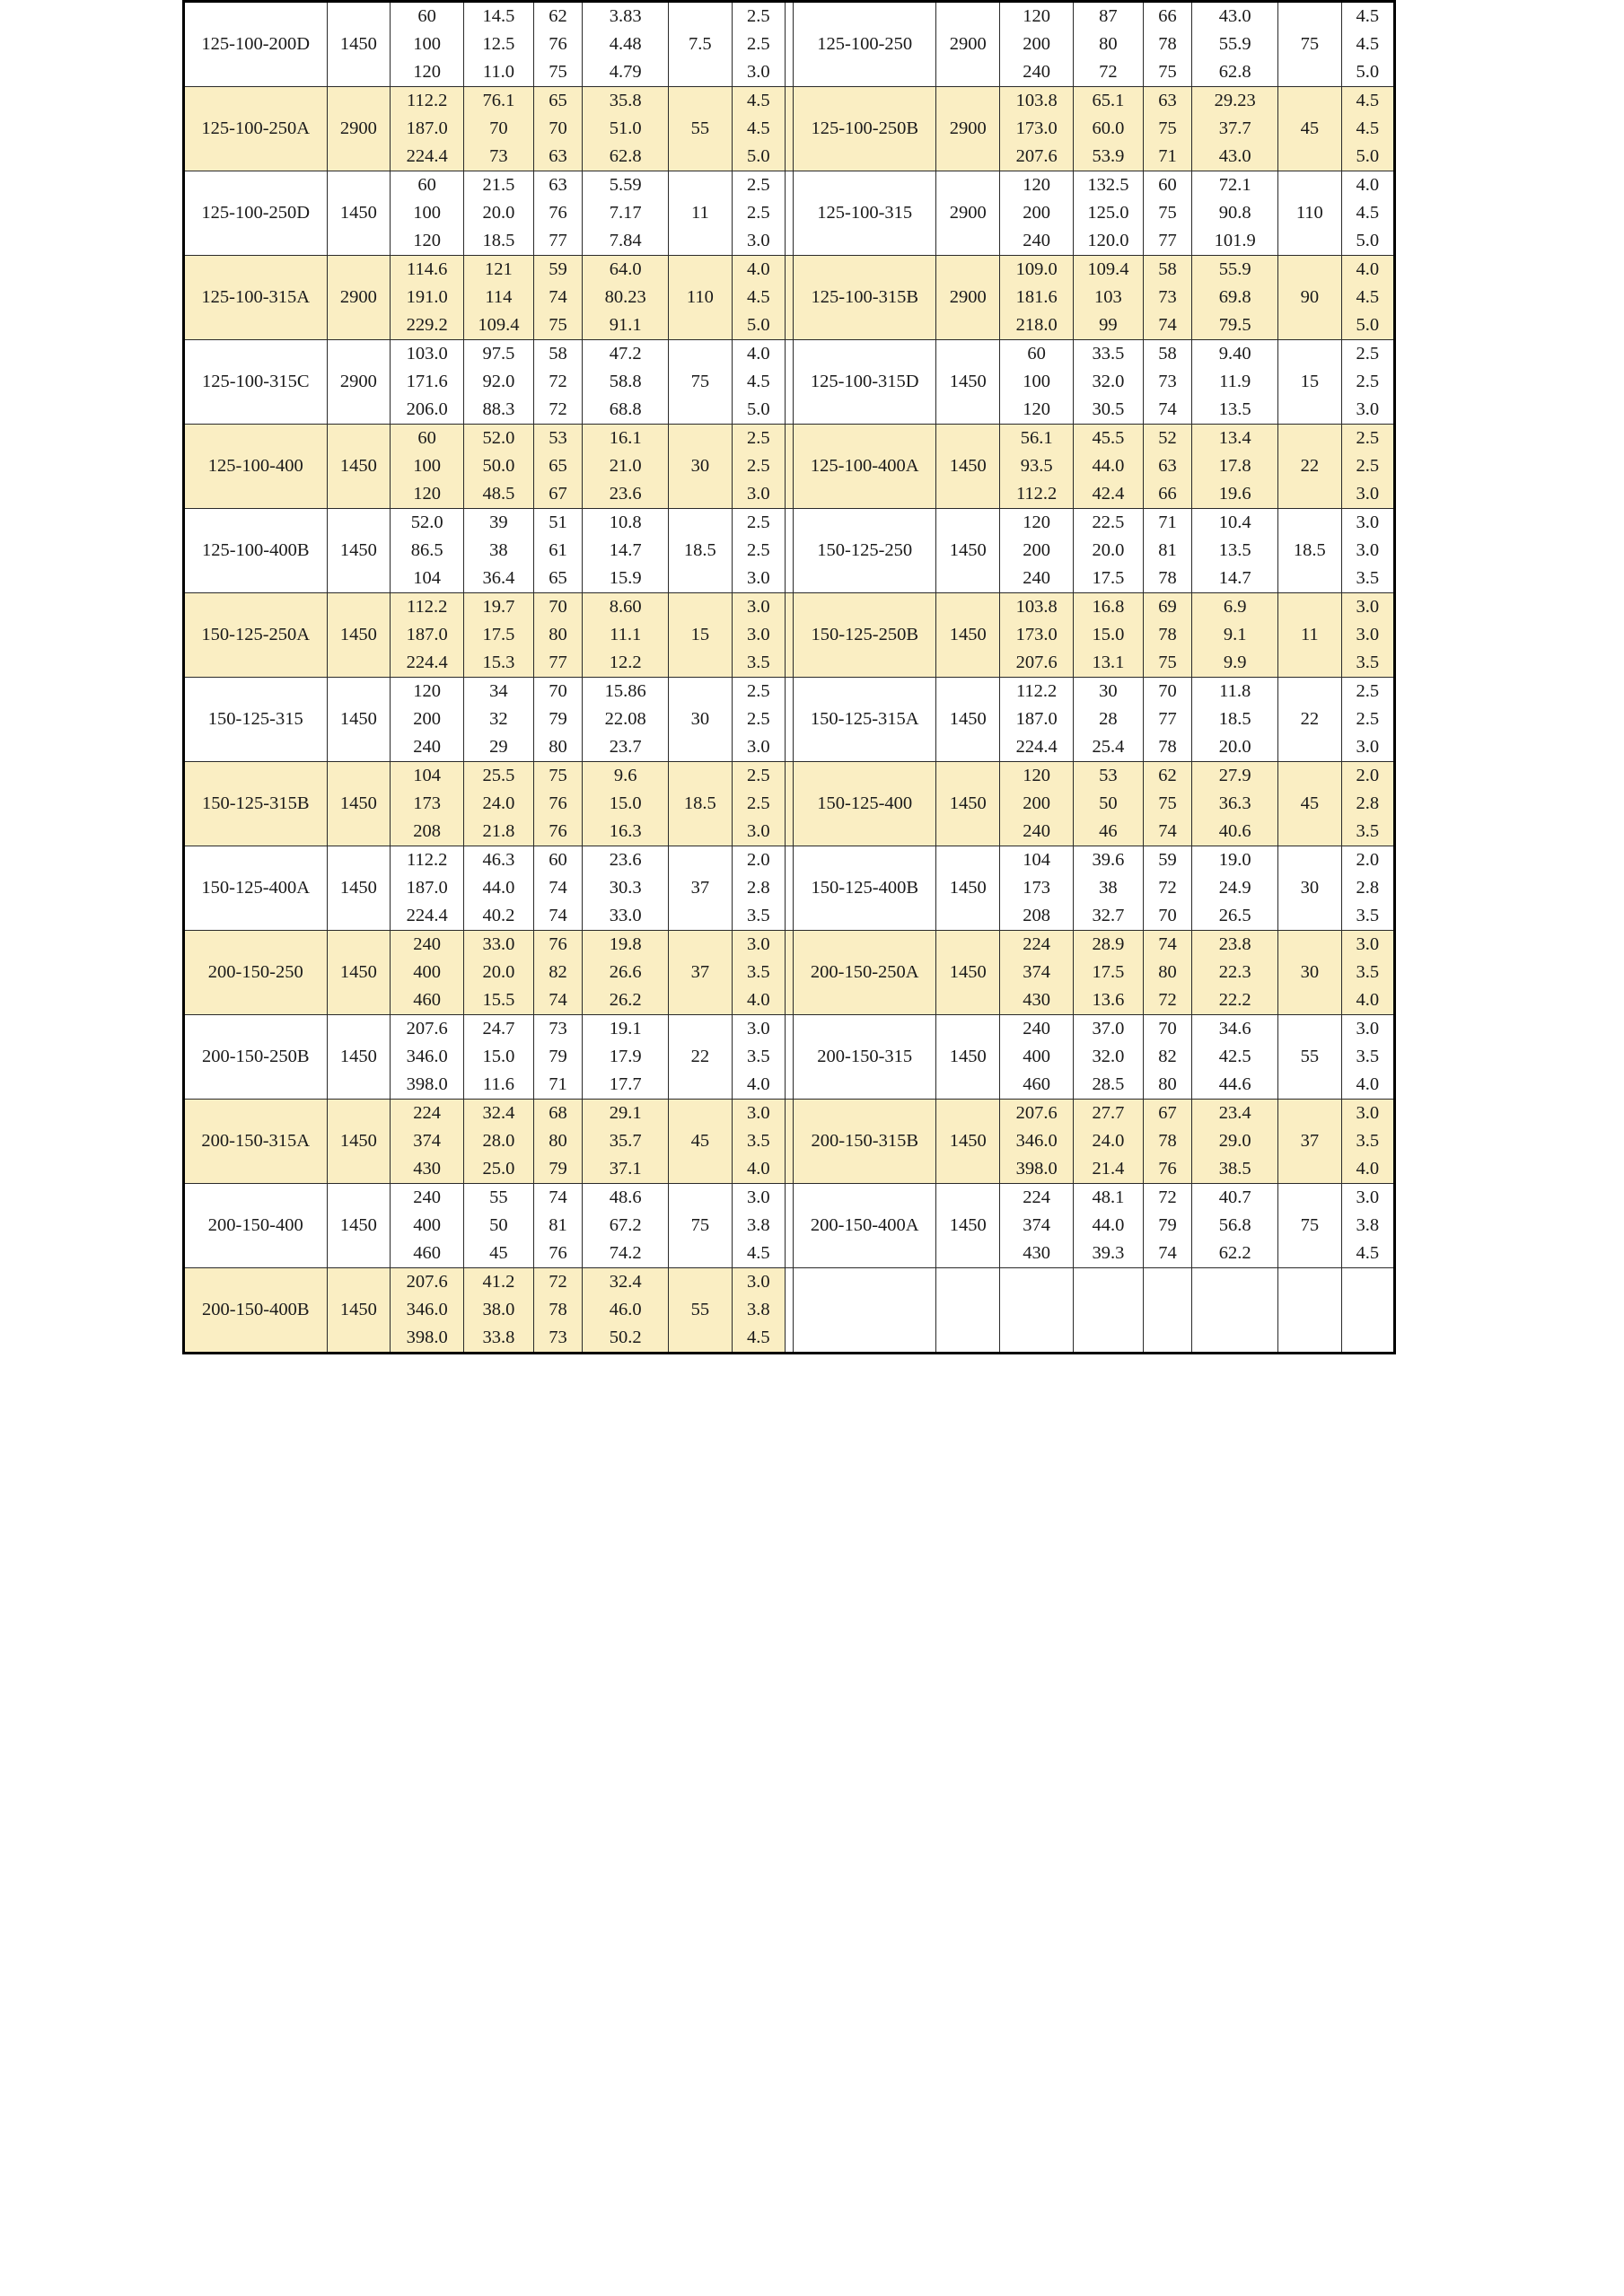  What do you see at coordinates (700, 1310) in the screenshot?
I see `left-motor-power-cell: 55` at bounding box center [700, 1310].